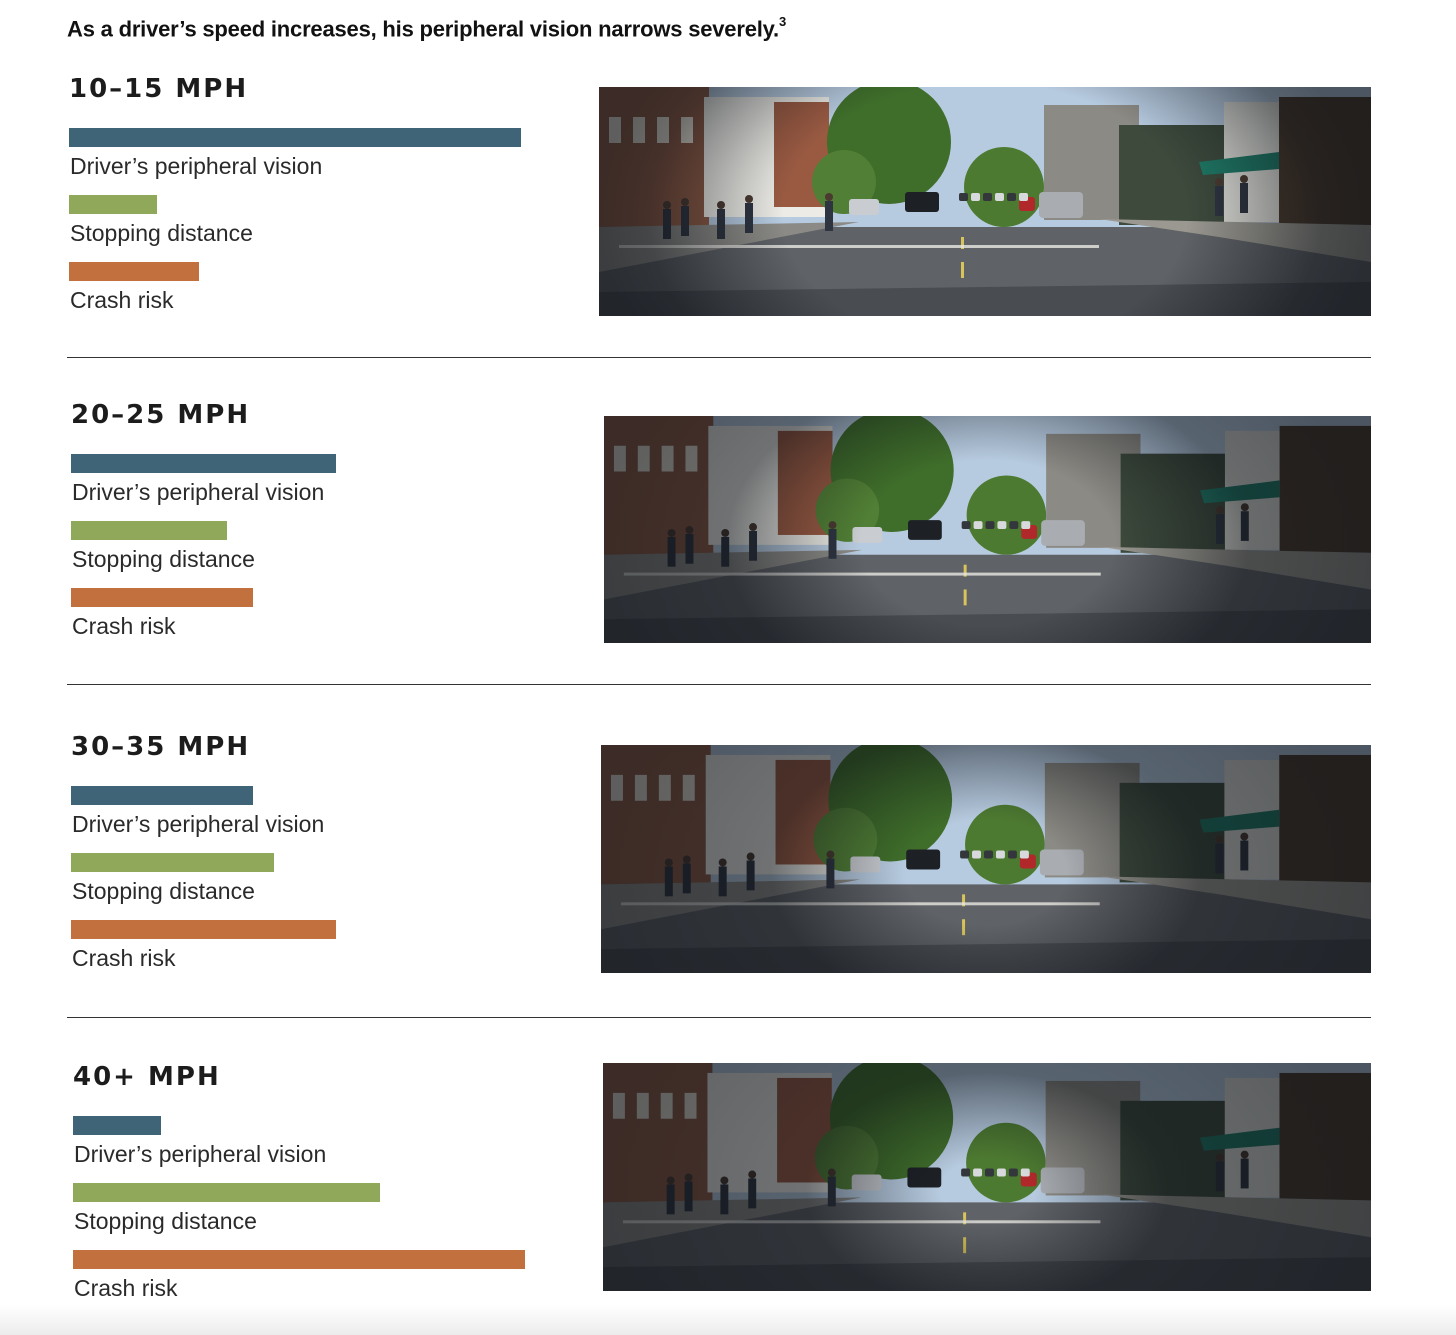  What do you see at coordinates (161, 415) in the screenshot?
I see `speed-heading: 20–25 MPH` at bounding box center [161, 415].